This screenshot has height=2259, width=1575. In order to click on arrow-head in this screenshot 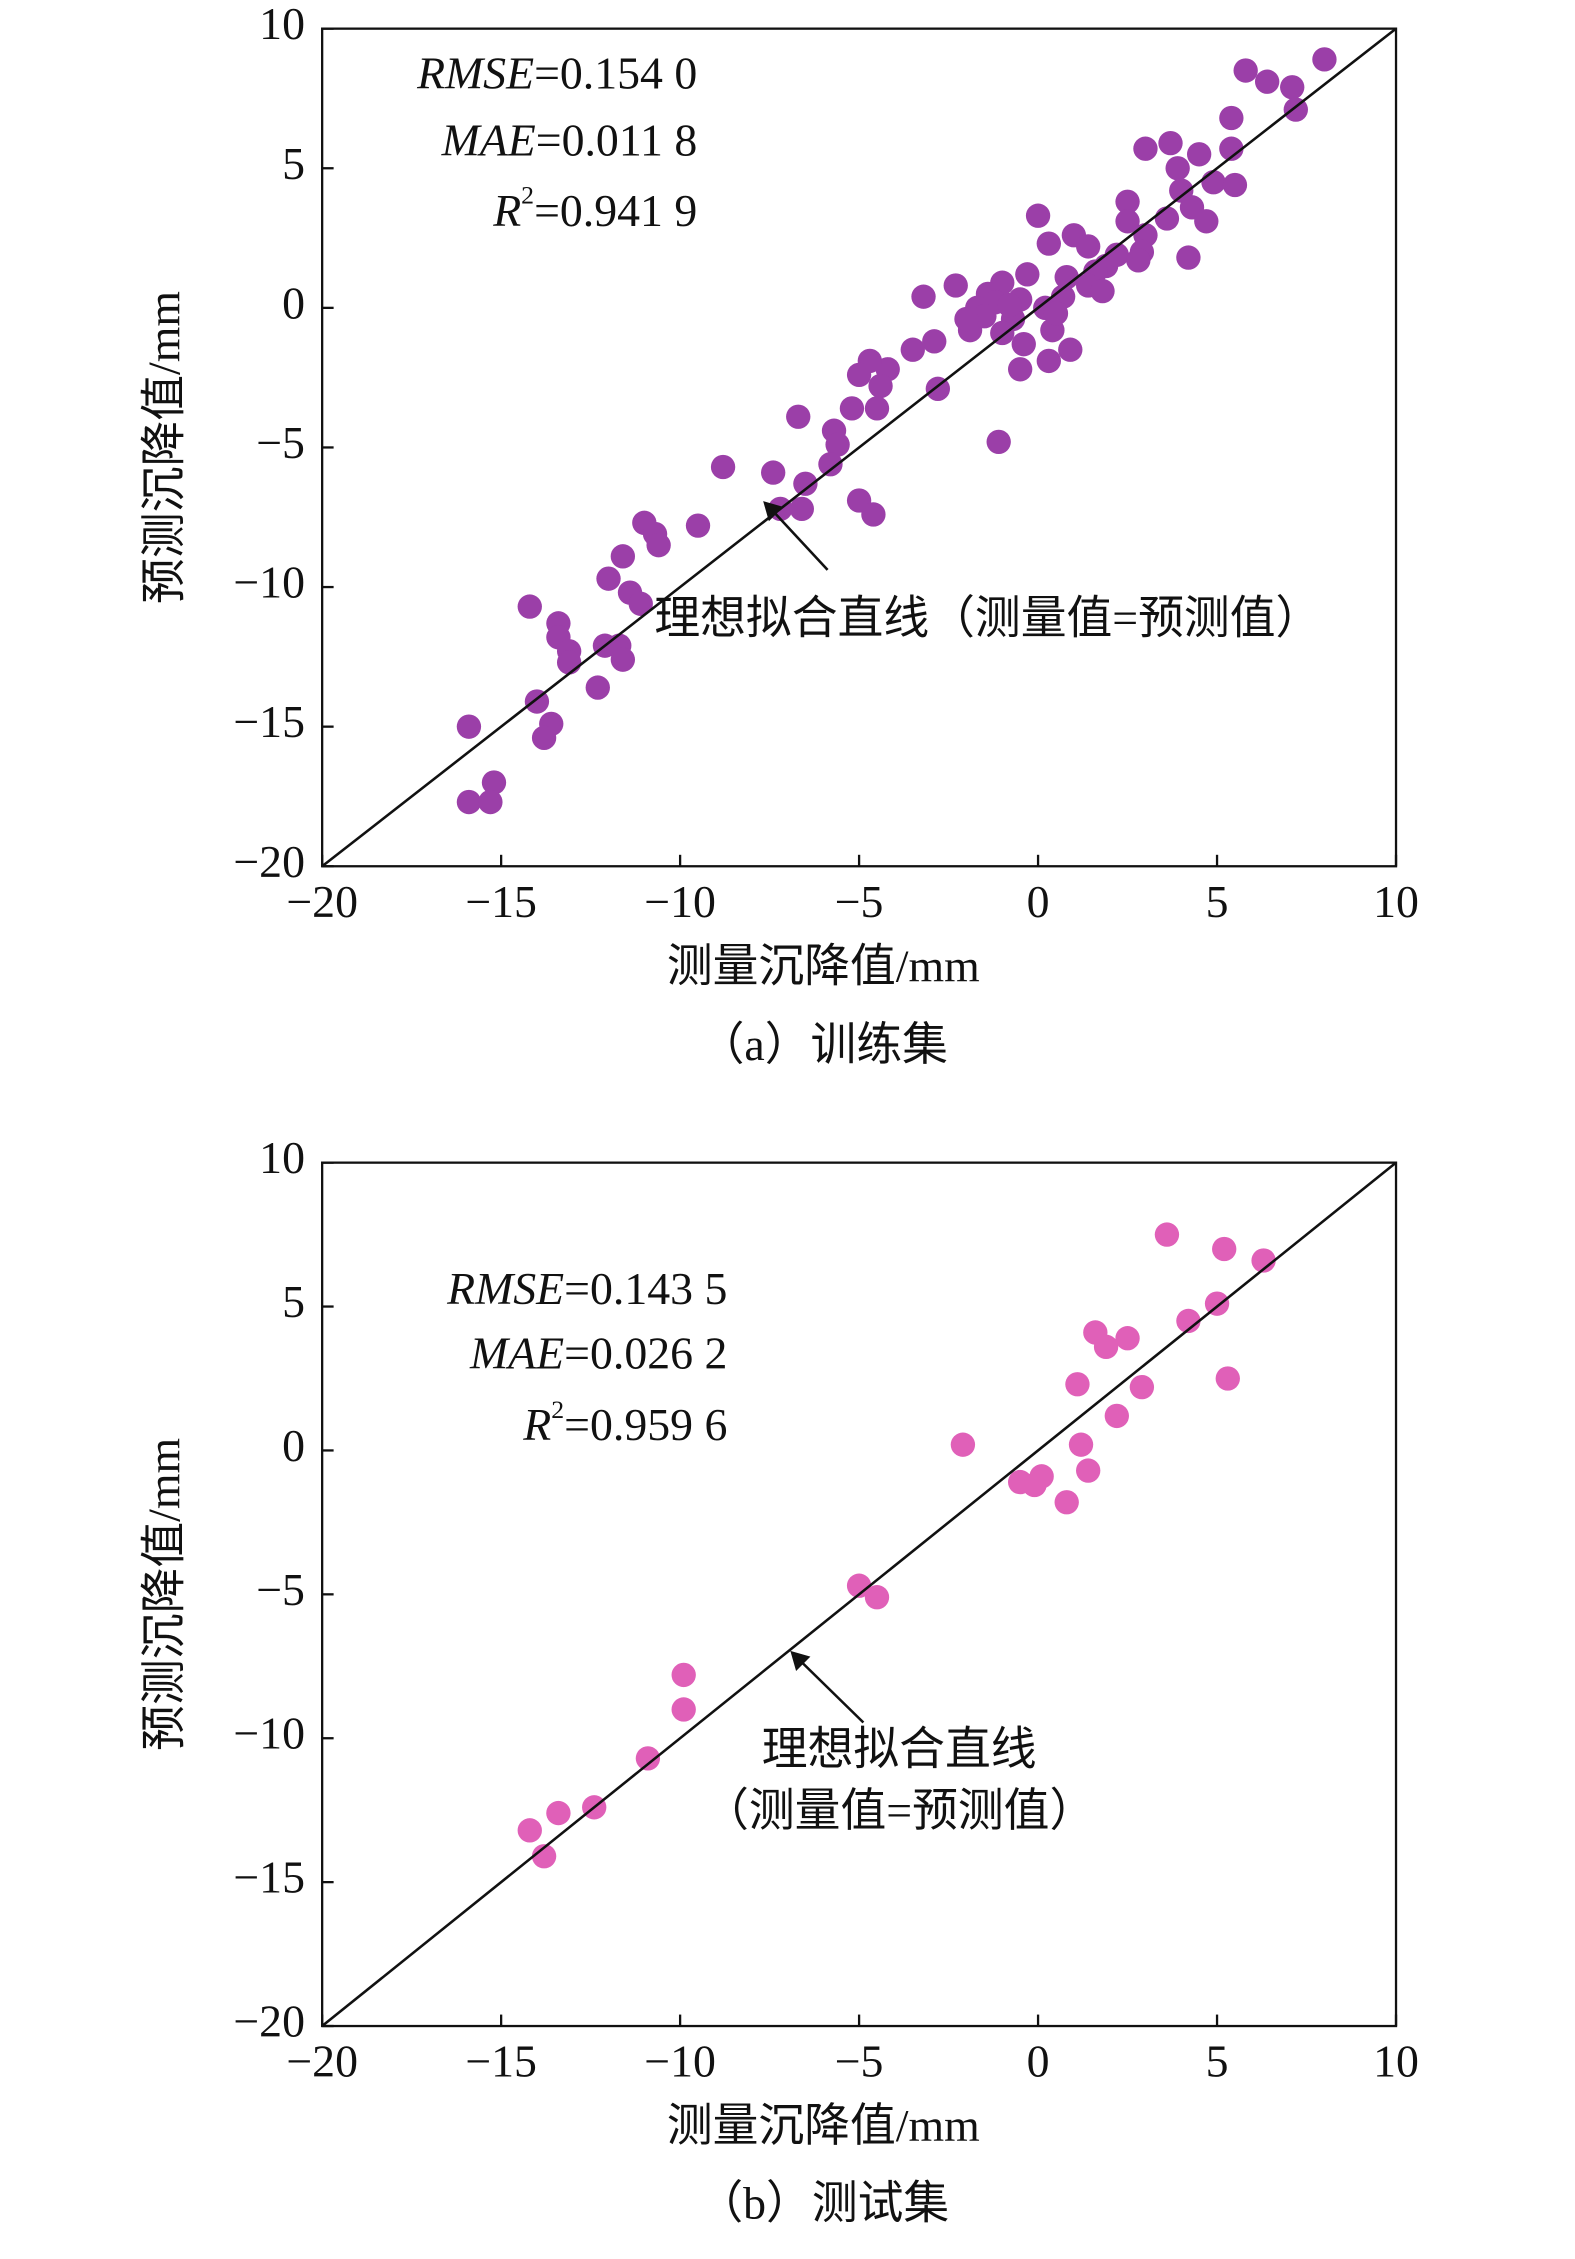, I will do `click(800, 1660)`.